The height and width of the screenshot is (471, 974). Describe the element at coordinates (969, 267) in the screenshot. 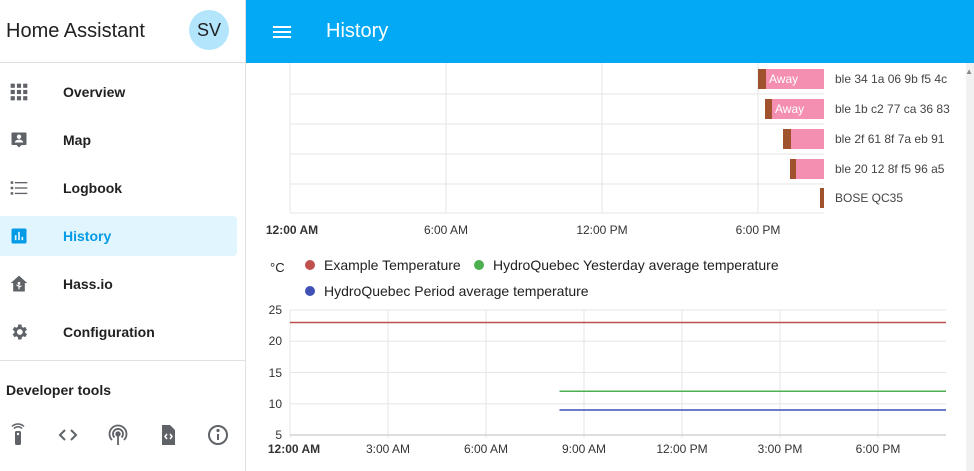

I see `scrollbar: ▲` at that location.